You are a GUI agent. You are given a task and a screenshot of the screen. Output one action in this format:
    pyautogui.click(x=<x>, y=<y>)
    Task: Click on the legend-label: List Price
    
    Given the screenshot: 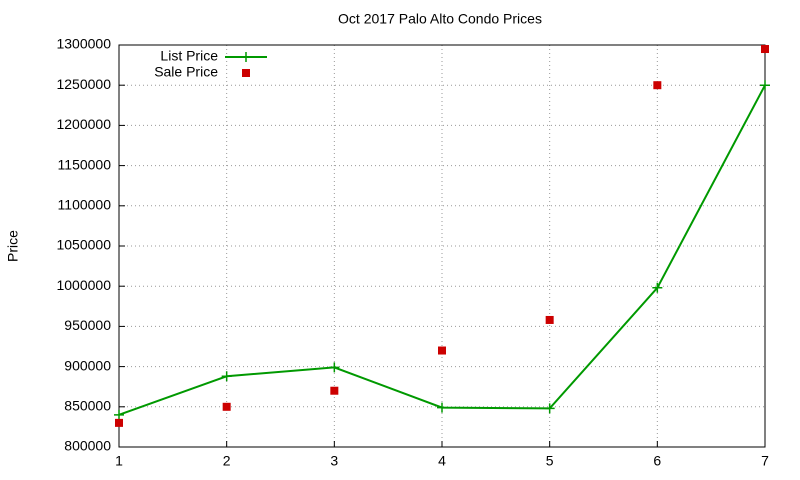 What is the action you would take?
    pyautogui.click(x=189, y=56)
    